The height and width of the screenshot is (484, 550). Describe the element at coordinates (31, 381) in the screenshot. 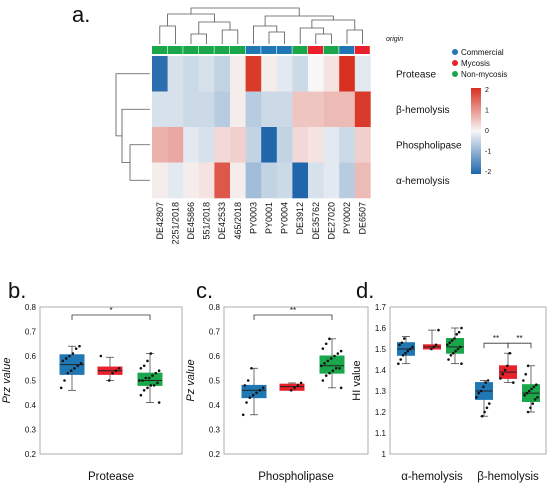

I see `y-tick-label: 0.5` at that location.